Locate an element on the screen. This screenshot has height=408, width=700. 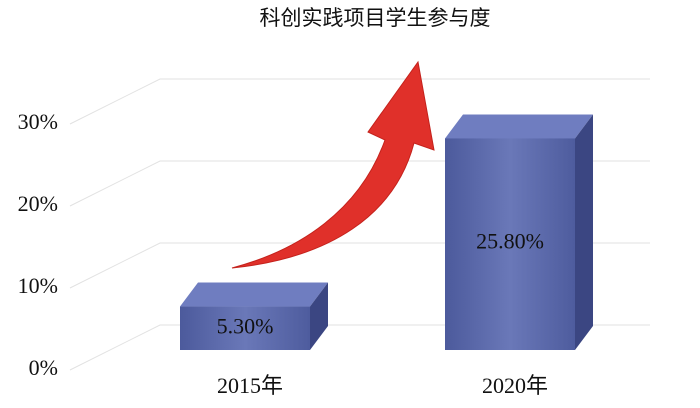
grid-line is located at coordinates (359, 101).